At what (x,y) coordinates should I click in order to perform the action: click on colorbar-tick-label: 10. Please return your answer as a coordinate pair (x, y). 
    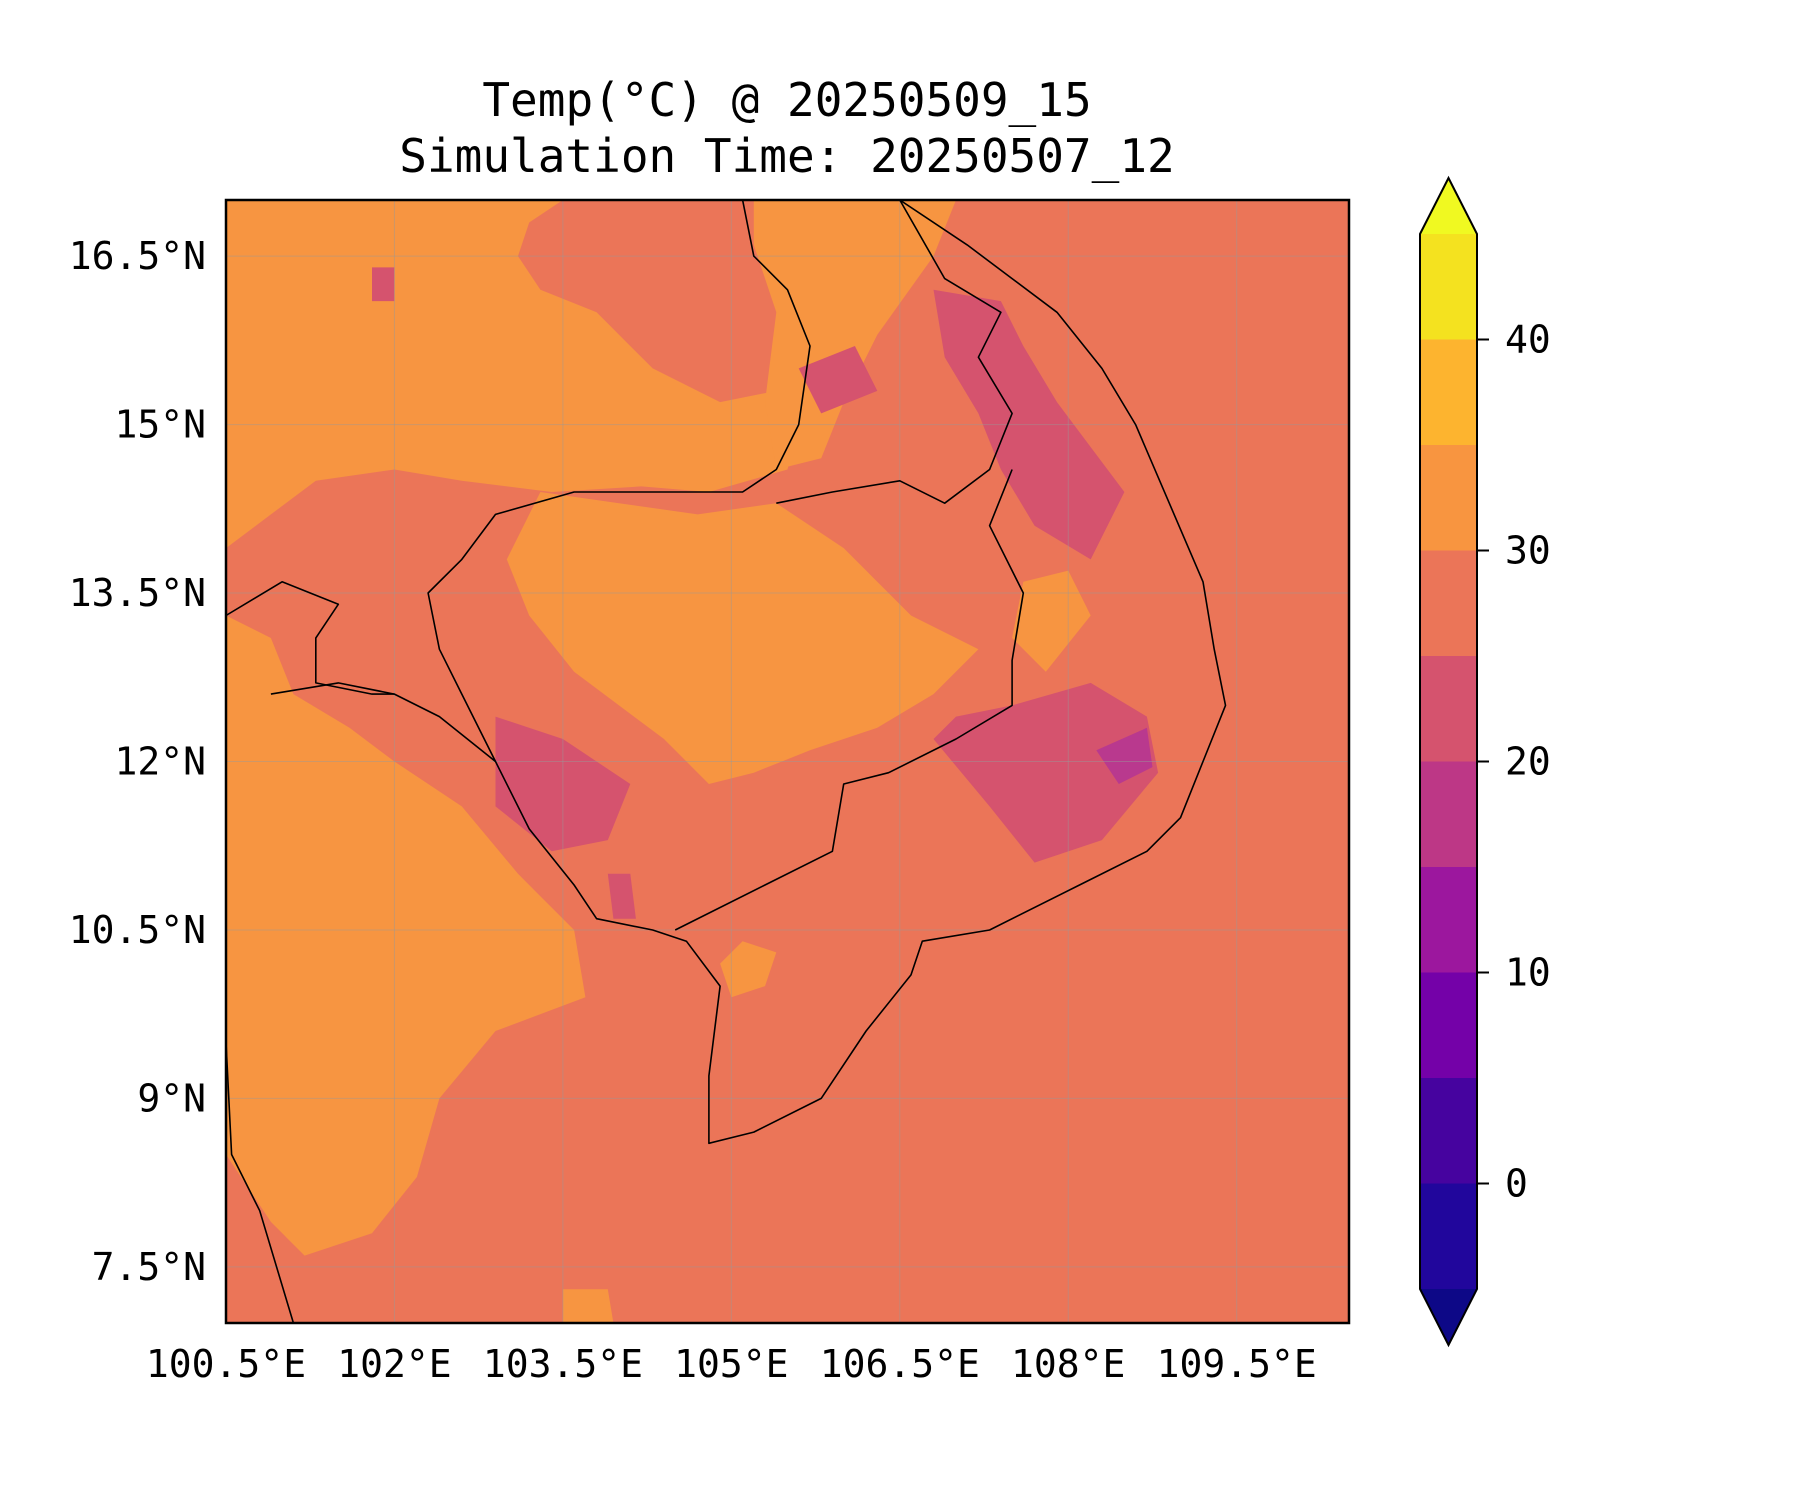
    Looking at the image, I should click on (1528, 973).